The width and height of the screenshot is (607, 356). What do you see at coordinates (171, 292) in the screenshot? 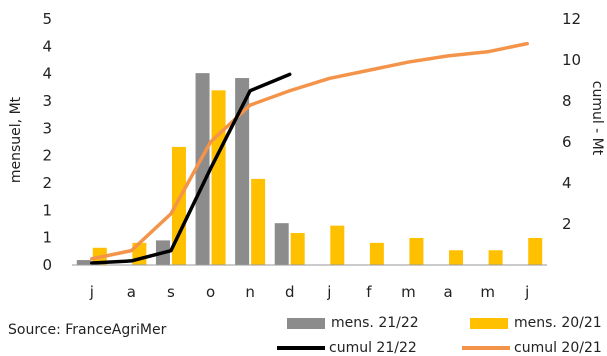
I see `x-tick-label: s` at bounding box center [171, 292].